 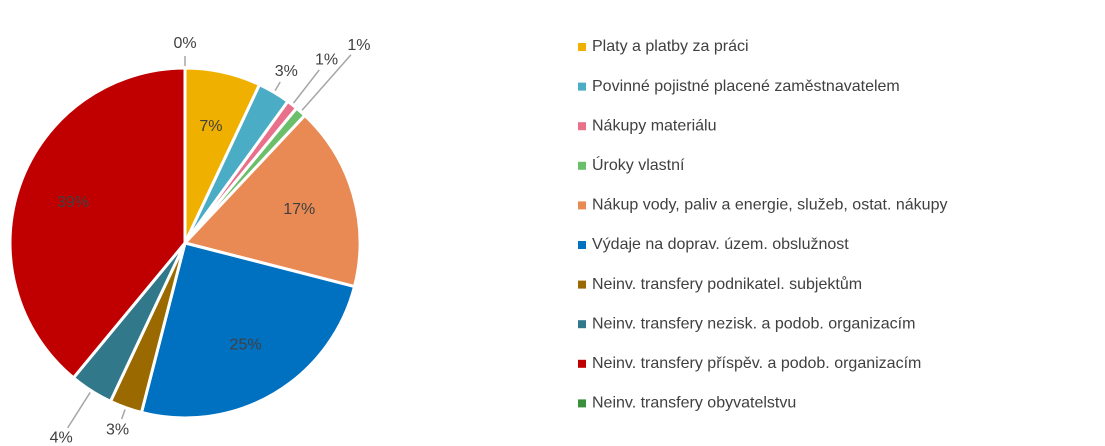 I want to click on data-label: 0%, so click(x=184, y=43).